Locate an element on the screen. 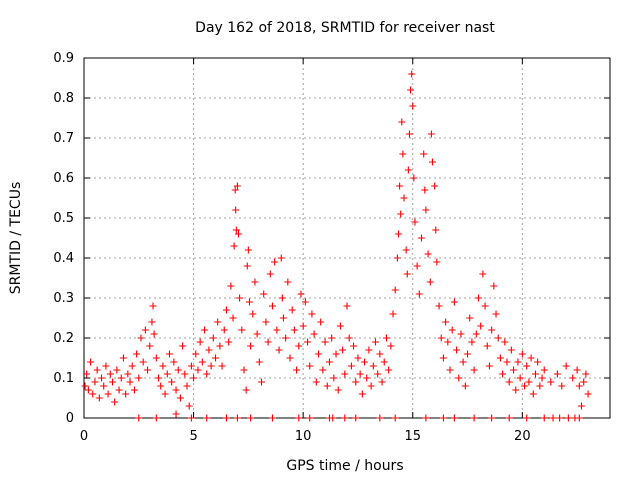  y-tick-label: 0.7 is located at coordinates (63, 138).